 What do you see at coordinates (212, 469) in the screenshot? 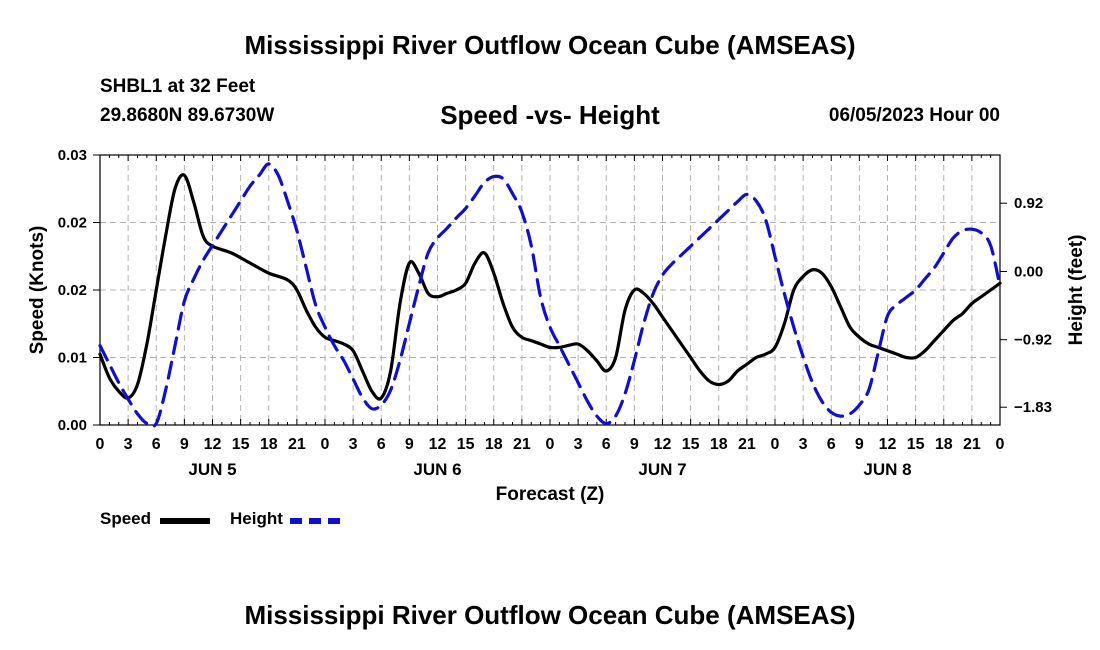
I see `x-day-label: JUN 5` at bounding box center [212, 469].